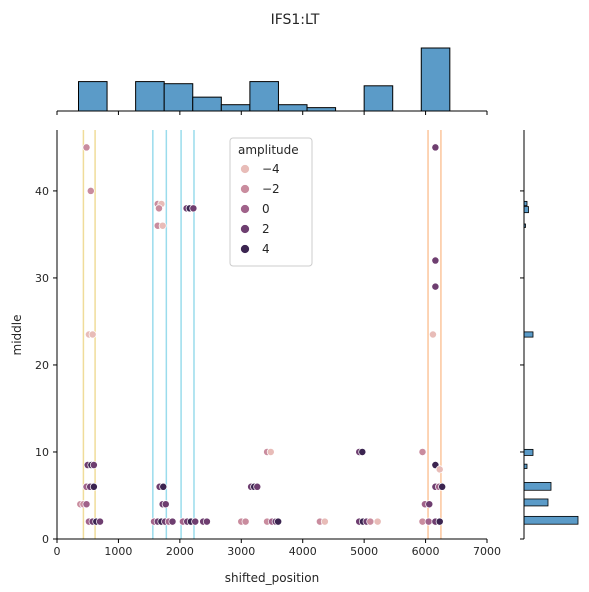 This screenshot has height=592, width=589. I want to click on x-tick-label: 6000, so click(426, 551).